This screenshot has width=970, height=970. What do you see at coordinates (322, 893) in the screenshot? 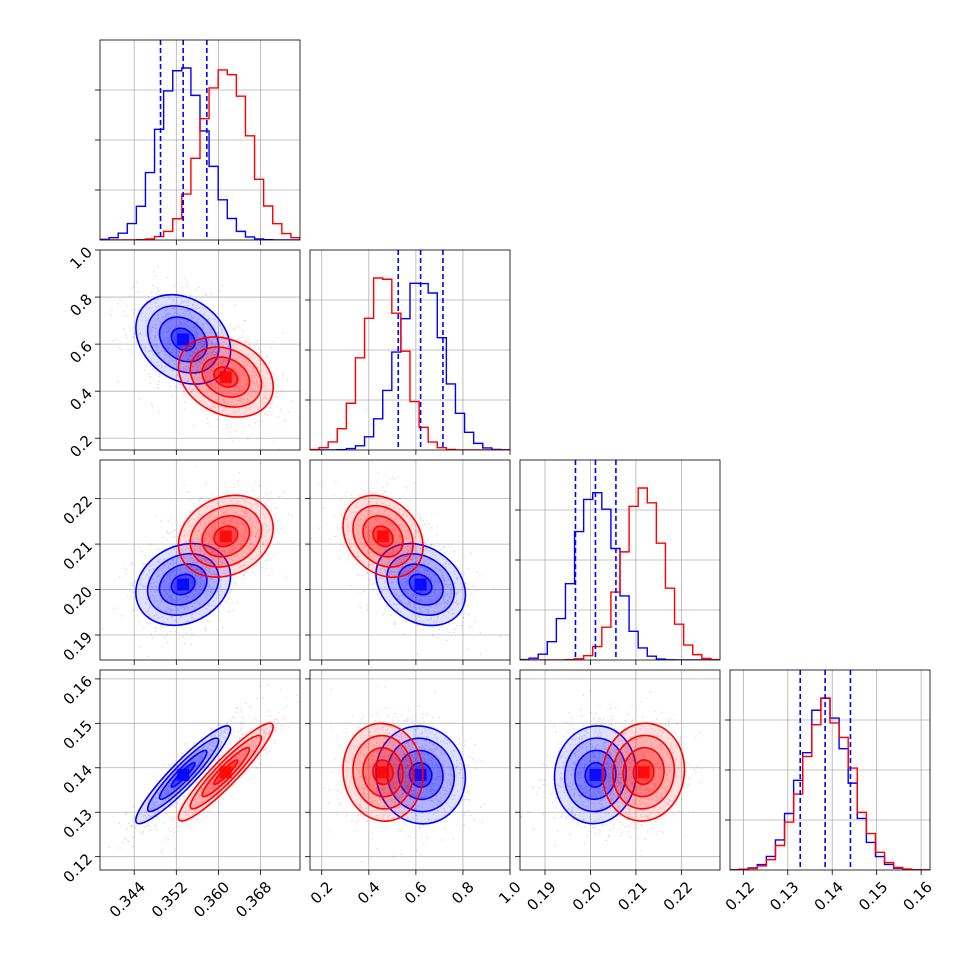
I see `x-tick-label: 0.2` at bounding box center [322, 893].